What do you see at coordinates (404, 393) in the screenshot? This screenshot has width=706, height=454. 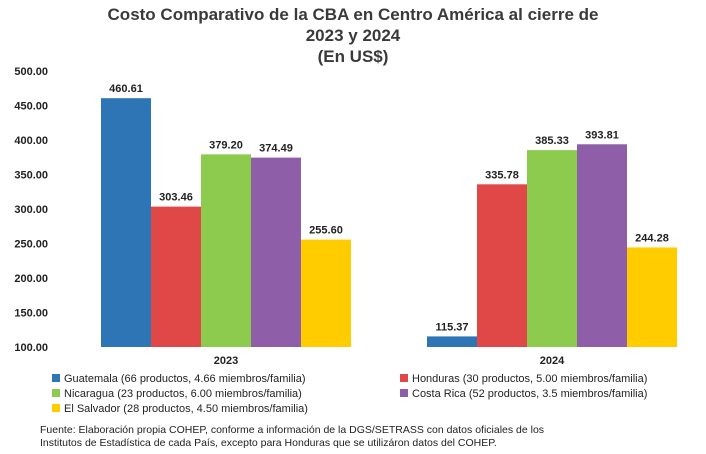 I see `legend-swatch-costa-rica` at bounding box center [404, 393].